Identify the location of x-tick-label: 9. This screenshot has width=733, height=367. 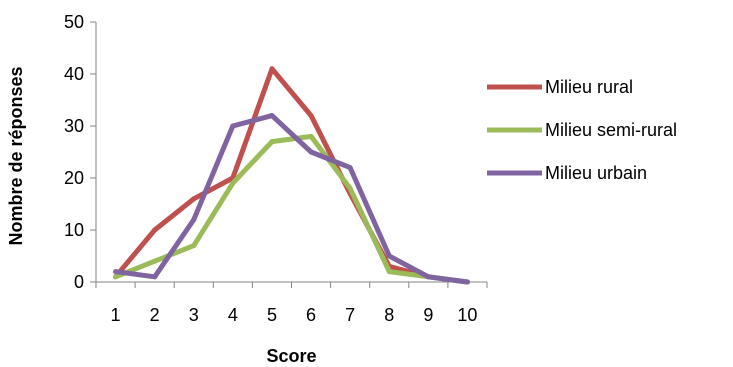
(428, 315).